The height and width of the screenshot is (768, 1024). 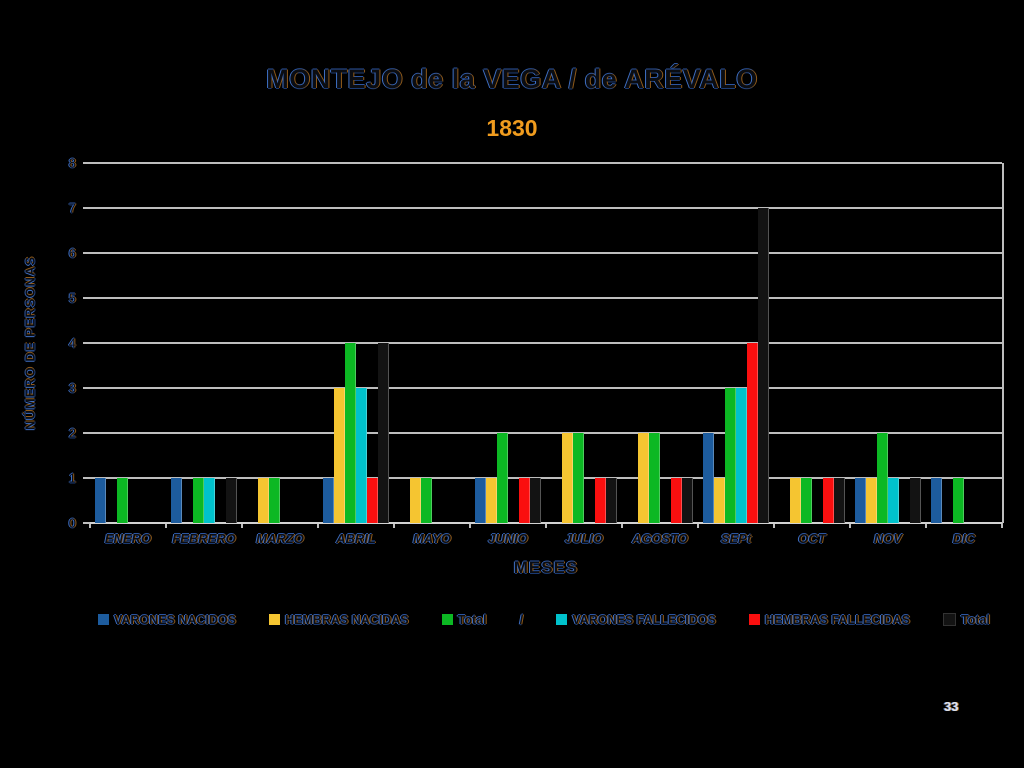 I want to click on y-tick-label: 2, so click(x=72, y=433).